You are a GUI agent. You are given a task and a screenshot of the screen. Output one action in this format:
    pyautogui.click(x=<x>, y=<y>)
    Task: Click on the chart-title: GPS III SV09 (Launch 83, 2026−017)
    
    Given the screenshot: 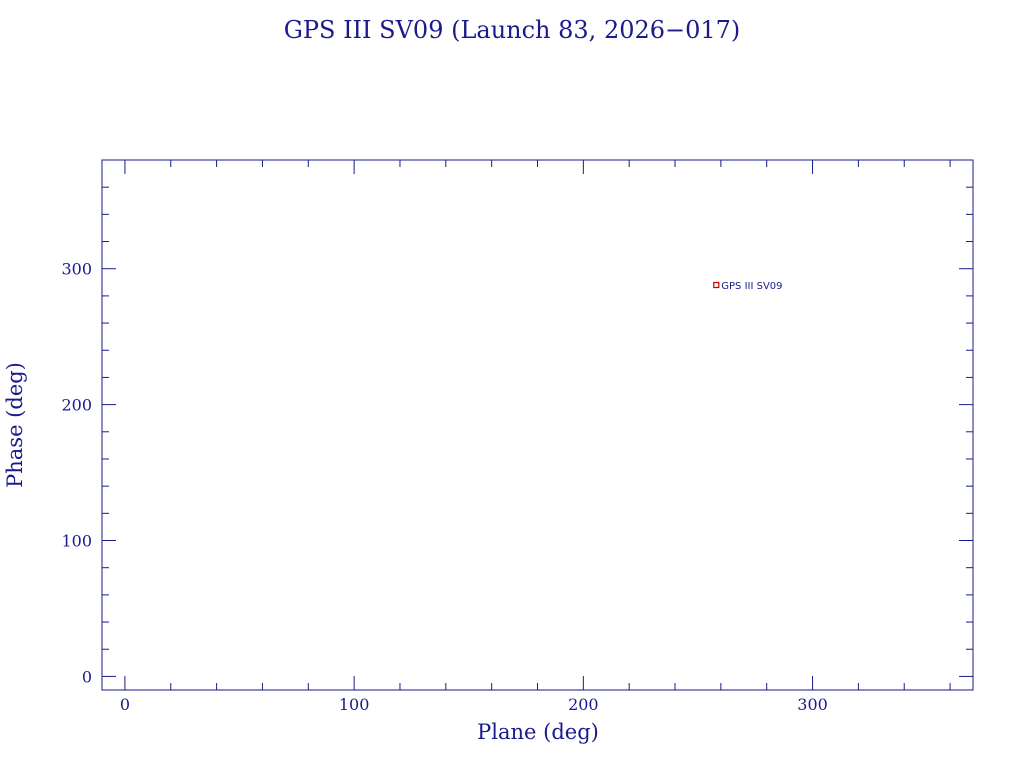 What is the action you would take?
    pyautogui.click(x=512, y=30)
    